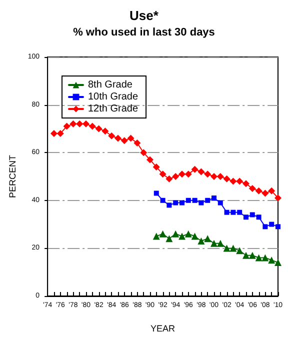  Describe the element at coordinates (144, 32) in the screenshot. I see `chart-subtitle: % who used in last 30 days` at that location.